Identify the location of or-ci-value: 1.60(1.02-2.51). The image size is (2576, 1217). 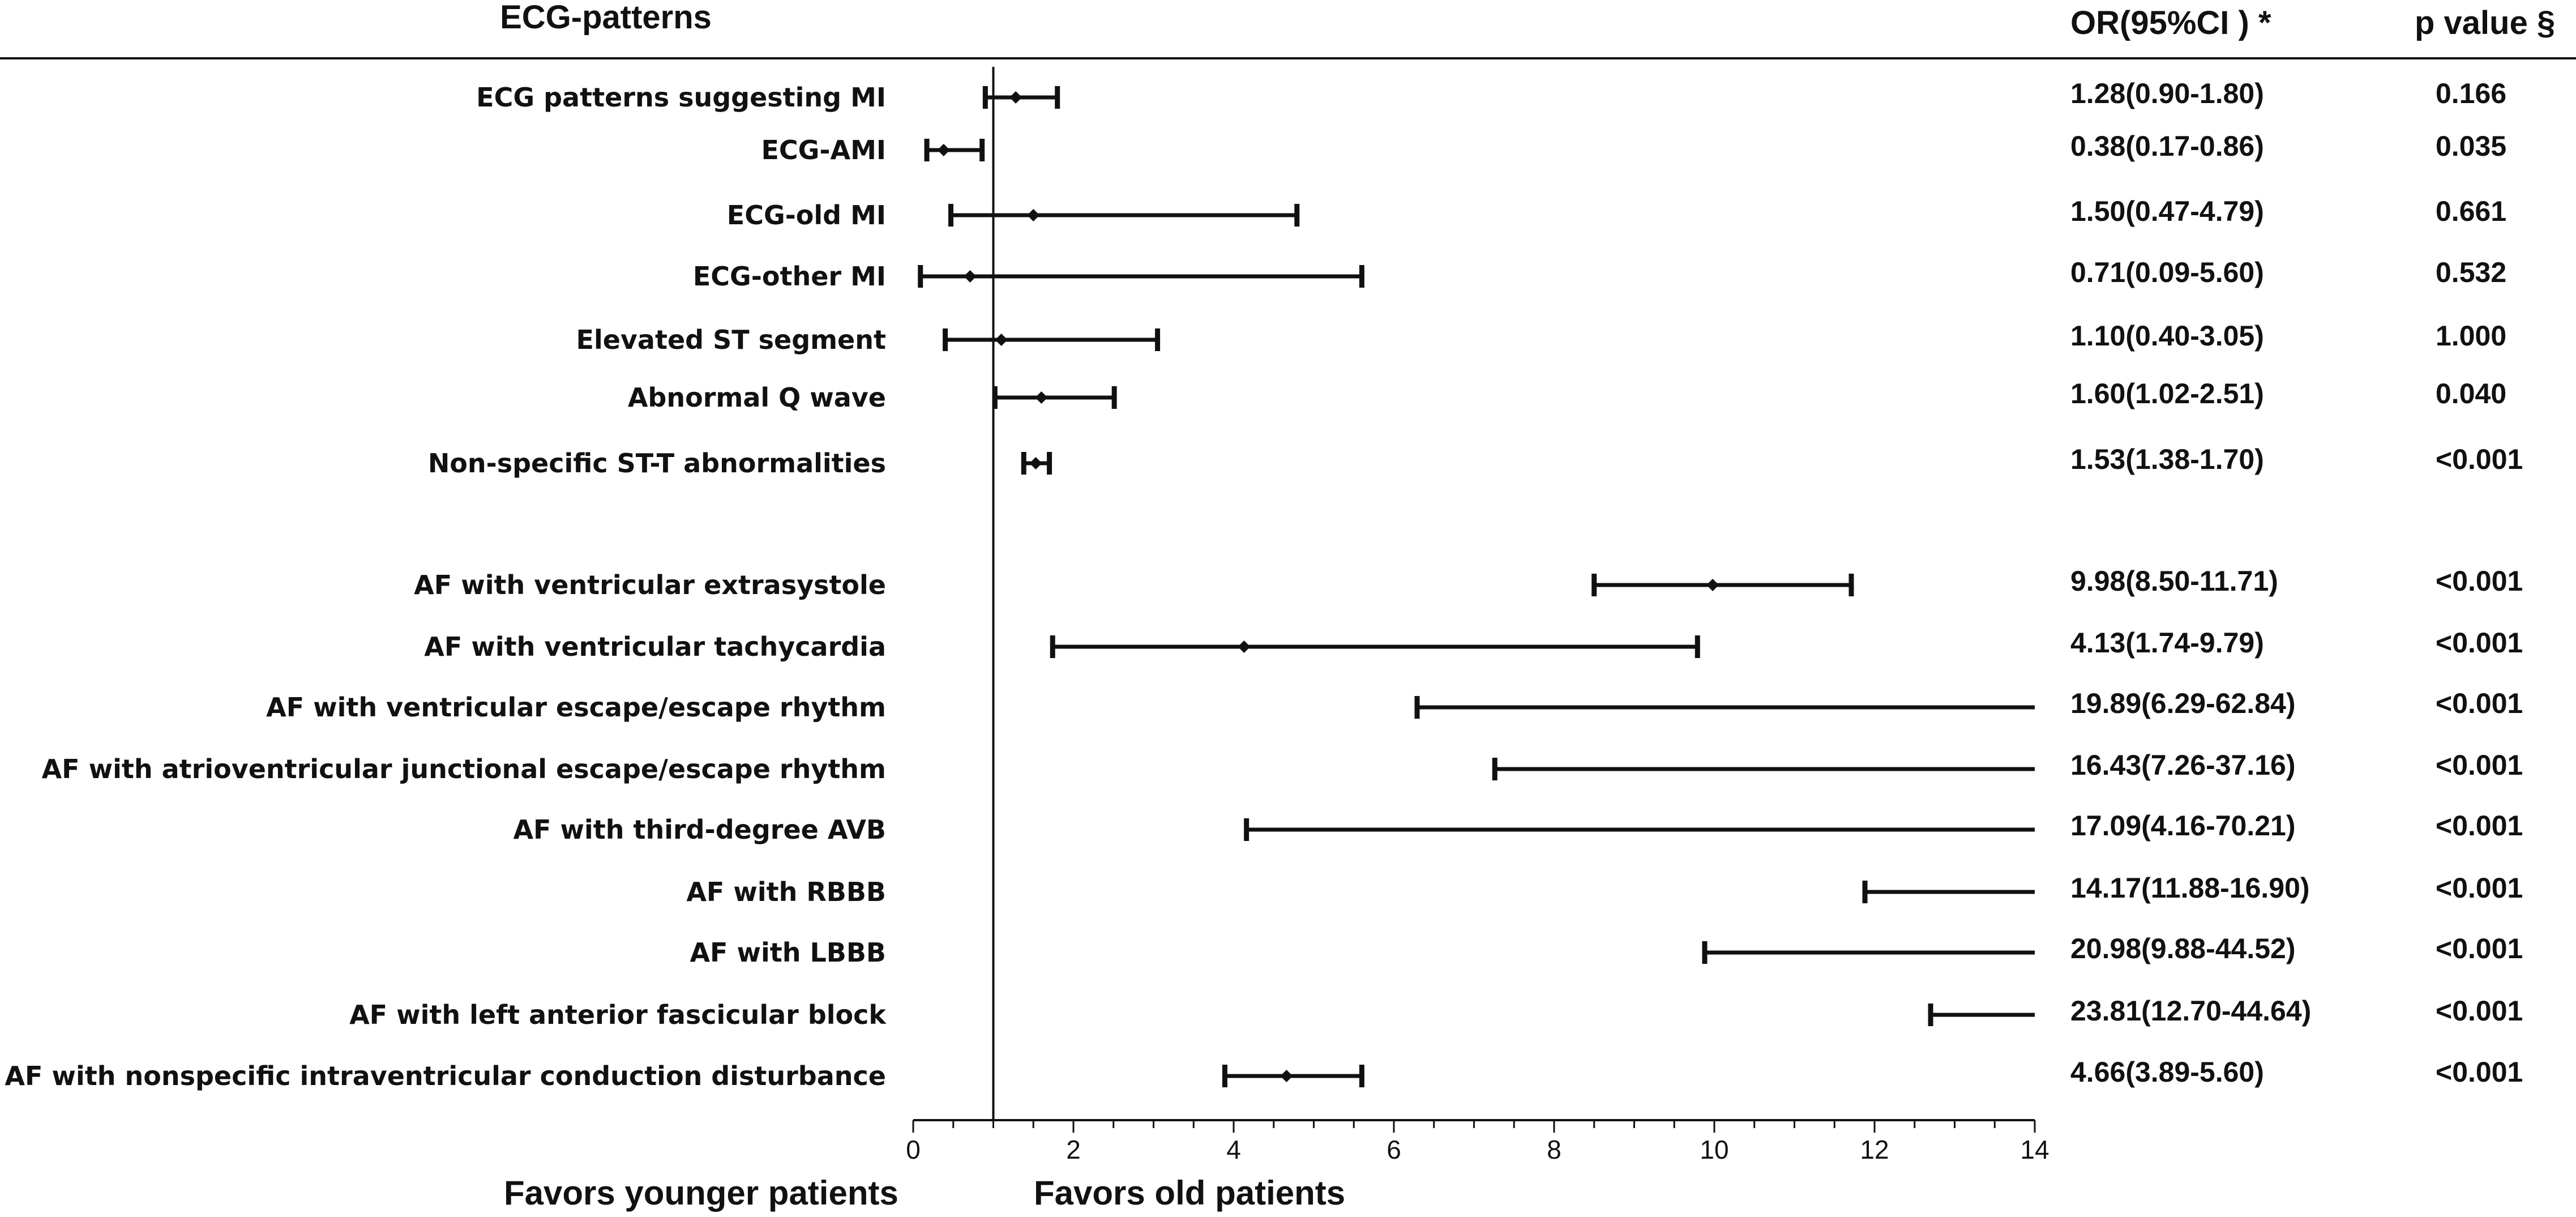
(2167, 393).